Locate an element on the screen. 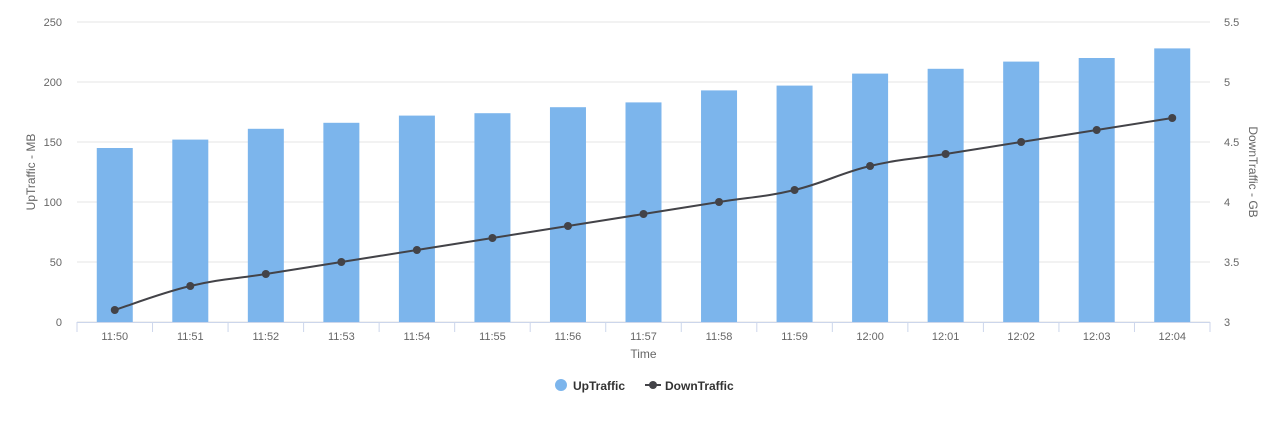  y-right-tick-label: 3 is located at coordinates (1227, 323).